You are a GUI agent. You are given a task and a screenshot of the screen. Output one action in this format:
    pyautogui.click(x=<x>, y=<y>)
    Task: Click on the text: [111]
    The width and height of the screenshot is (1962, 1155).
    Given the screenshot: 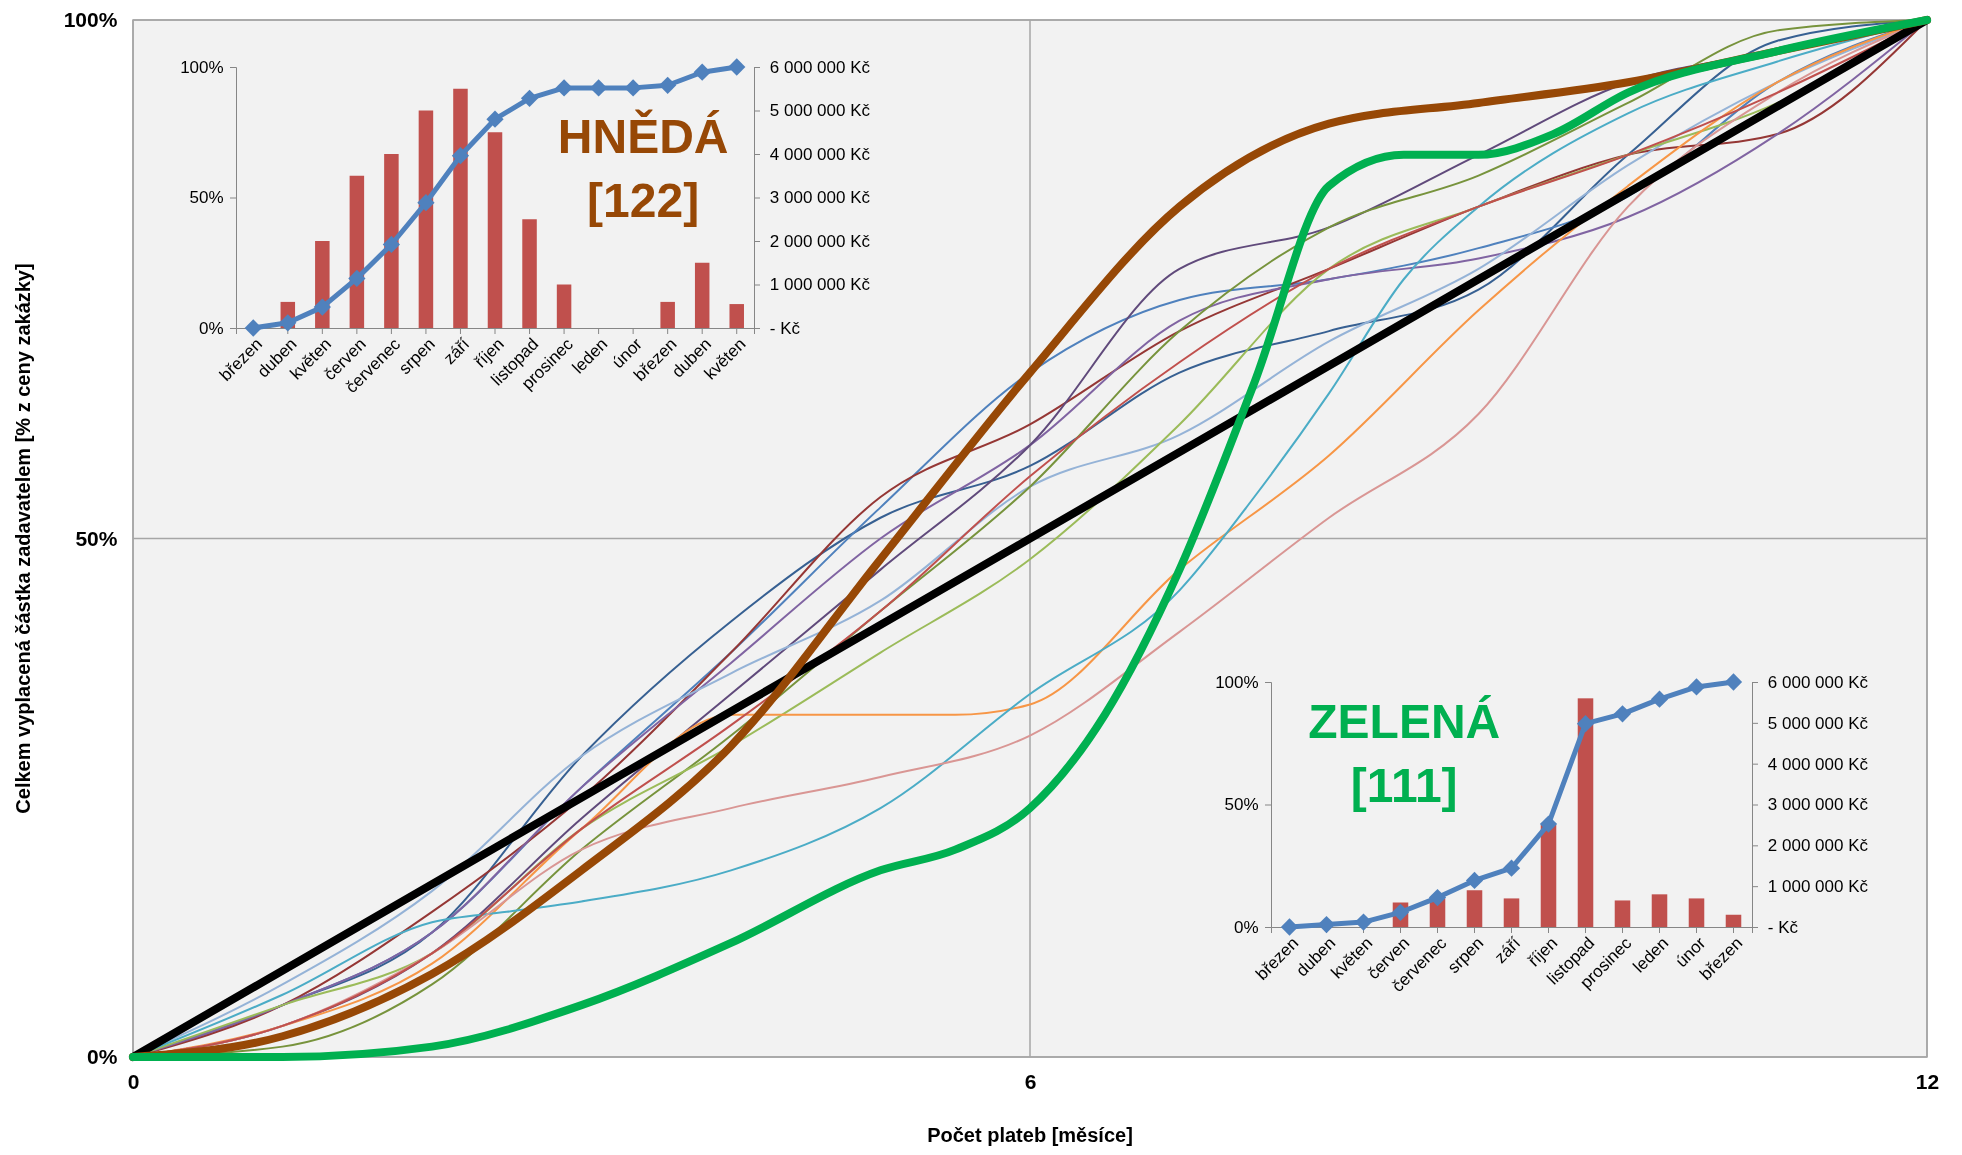 What is the action you would take?
    pyautogui.click(x=1404, y=785)
    